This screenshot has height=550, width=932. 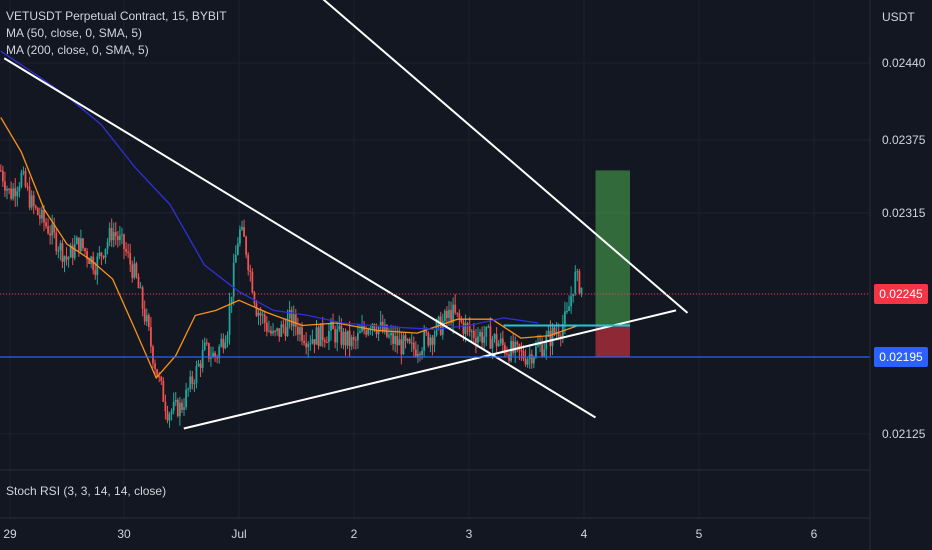 I want to click on symbol-title: VETUSDT Perpetual Contract, 15, BYBIT, so click(x=116, y=16).